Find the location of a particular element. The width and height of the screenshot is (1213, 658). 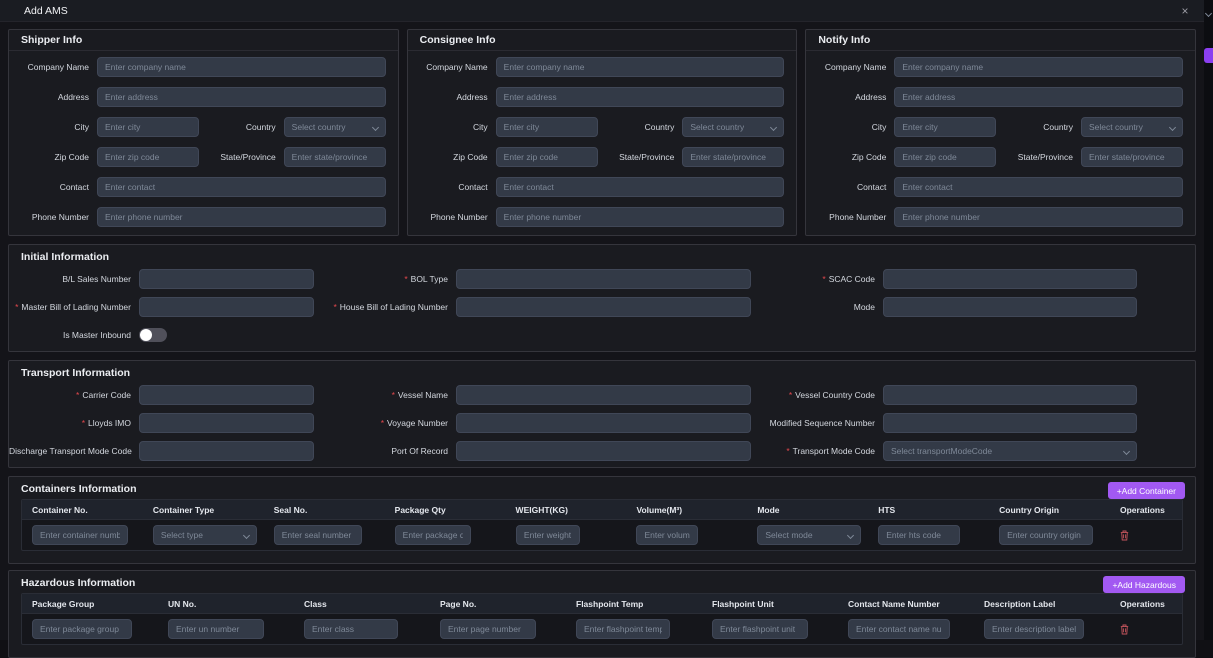

voyage-number-input is located at coordinates (603, 423).